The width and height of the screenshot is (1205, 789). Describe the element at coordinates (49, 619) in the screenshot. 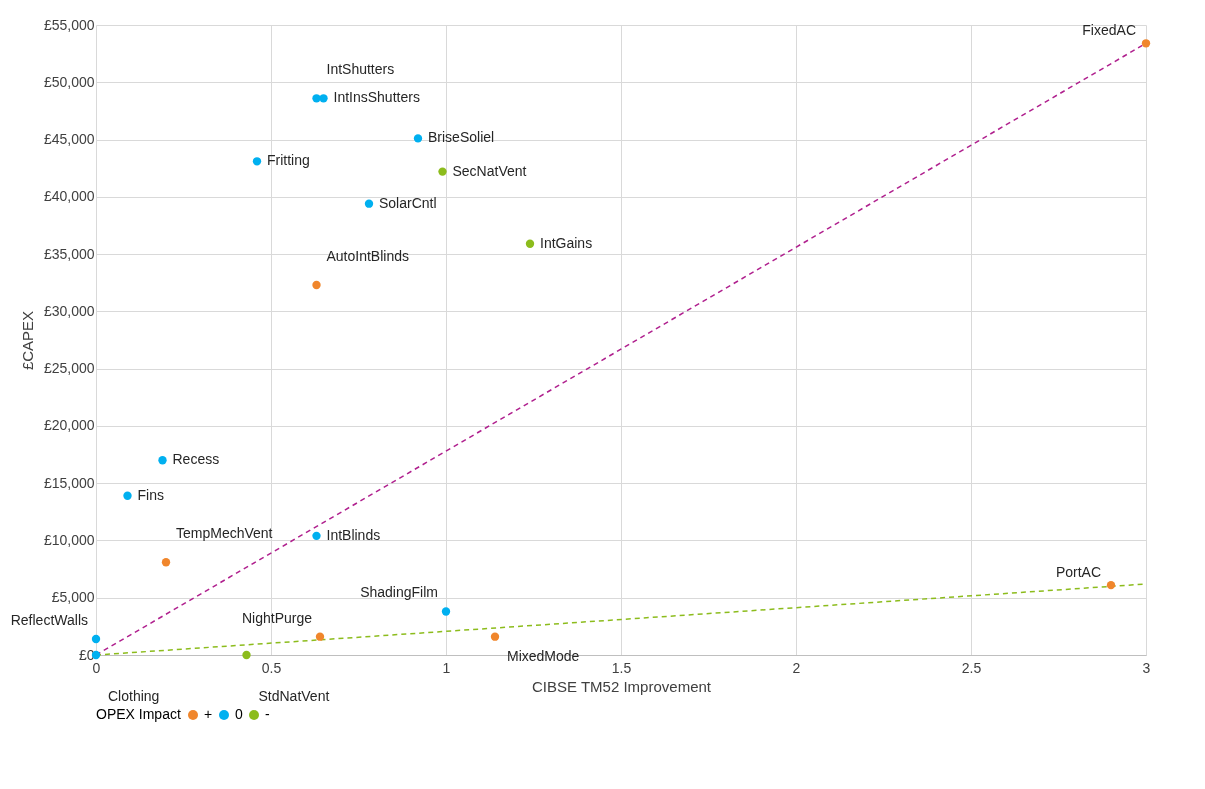

I see `data-label: ReflectWalls` at that location.